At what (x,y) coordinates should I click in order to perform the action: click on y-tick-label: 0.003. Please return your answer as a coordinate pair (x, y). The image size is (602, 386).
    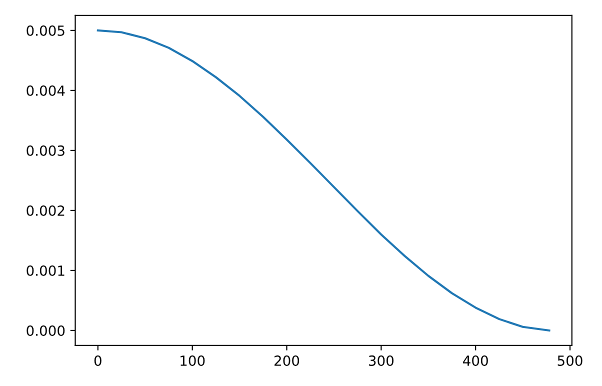
    Looking at the image, I should click on (45, 150).